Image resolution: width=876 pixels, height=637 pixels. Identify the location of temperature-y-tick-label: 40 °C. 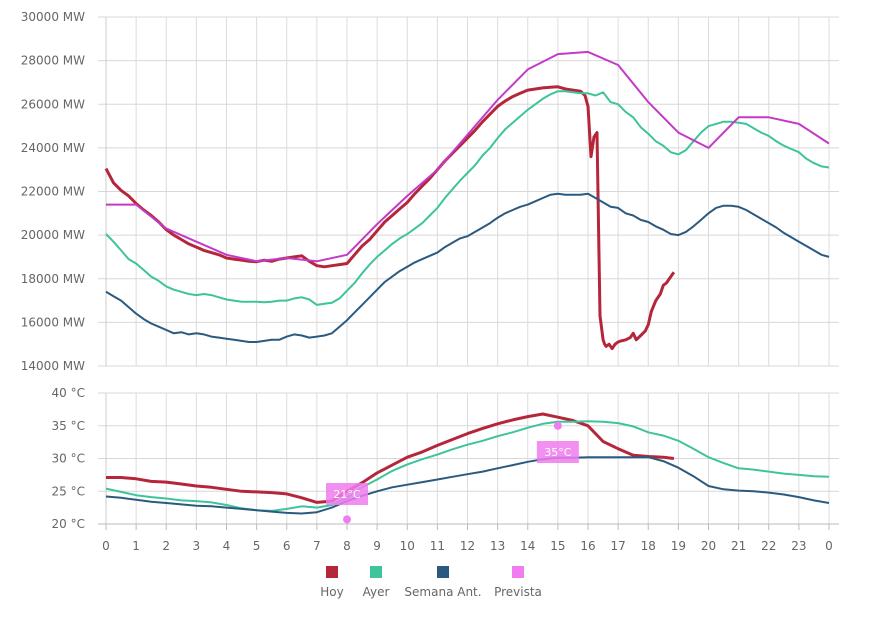
(68, 393).